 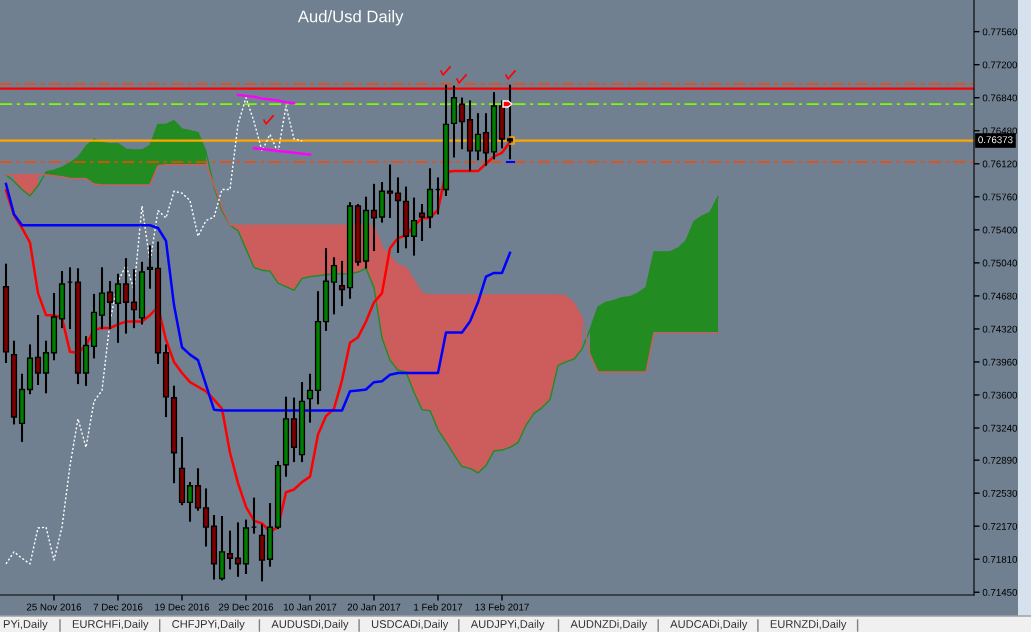 What do you see at coordinates (1000, 131) in the screenshot?
I see `y-tick-label: 0.76480` at bounding box center [1000, 131].